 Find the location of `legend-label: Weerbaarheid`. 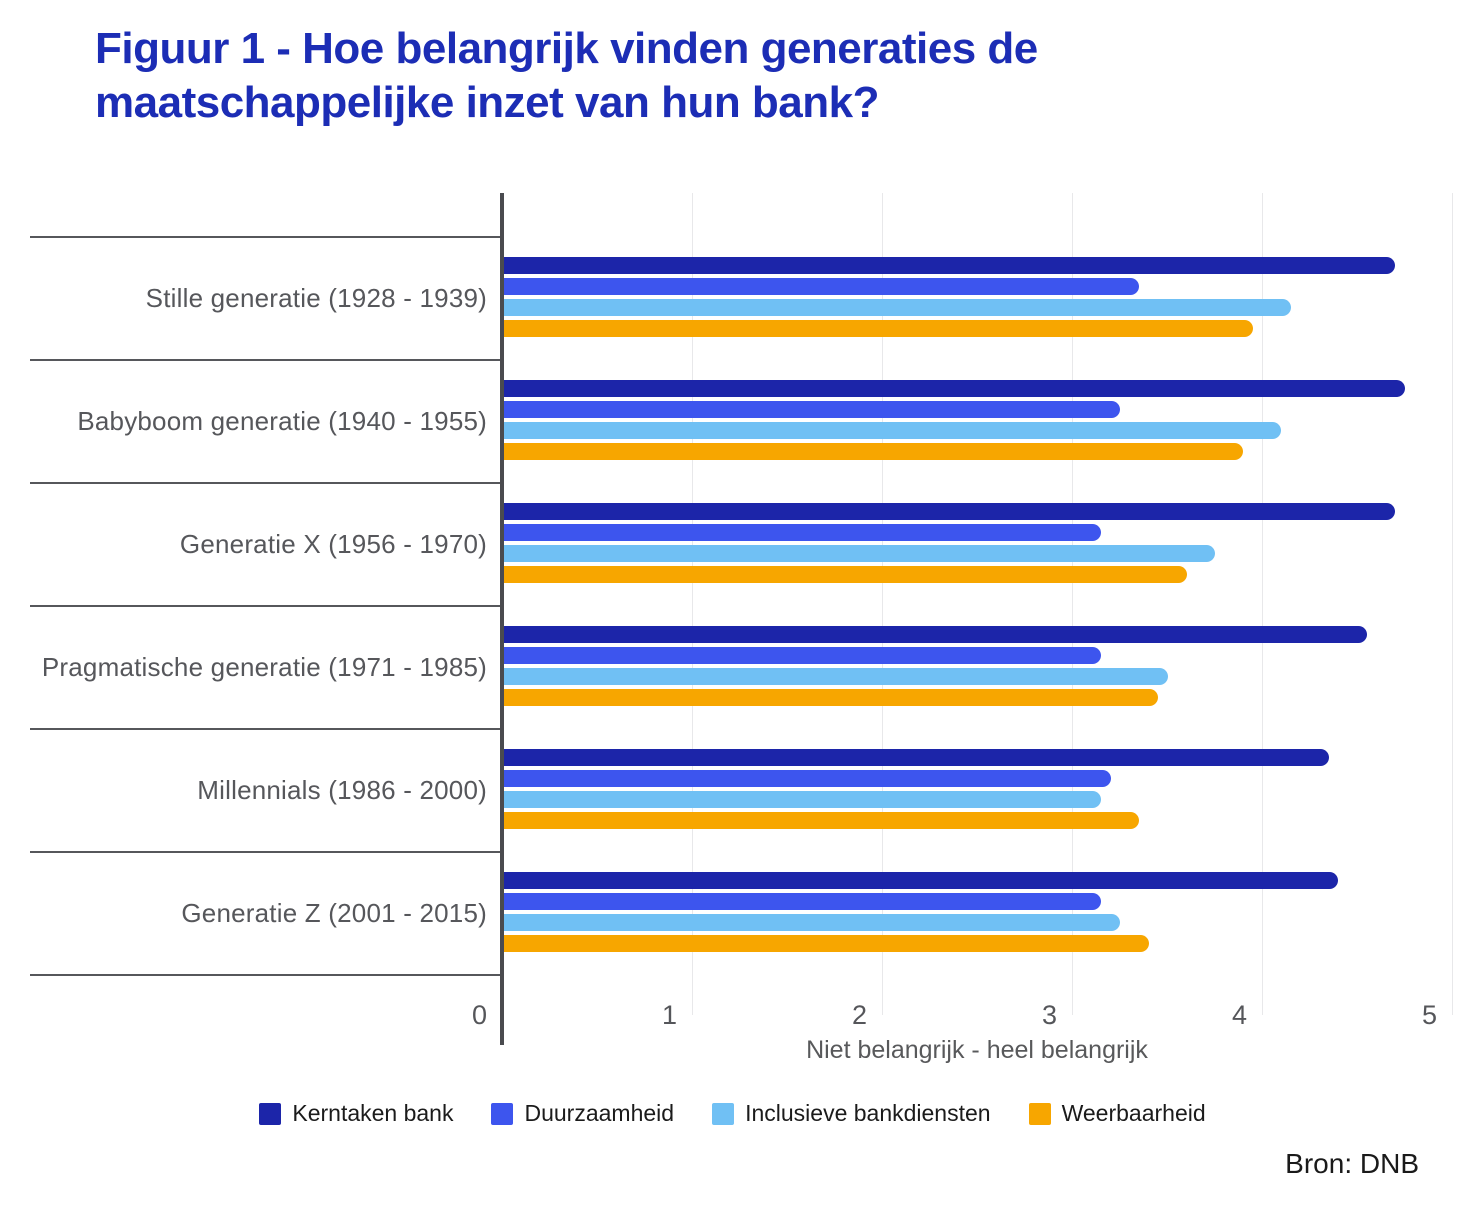

legend-label: Weerbaarheid is located at coordinates (1133, 1113).